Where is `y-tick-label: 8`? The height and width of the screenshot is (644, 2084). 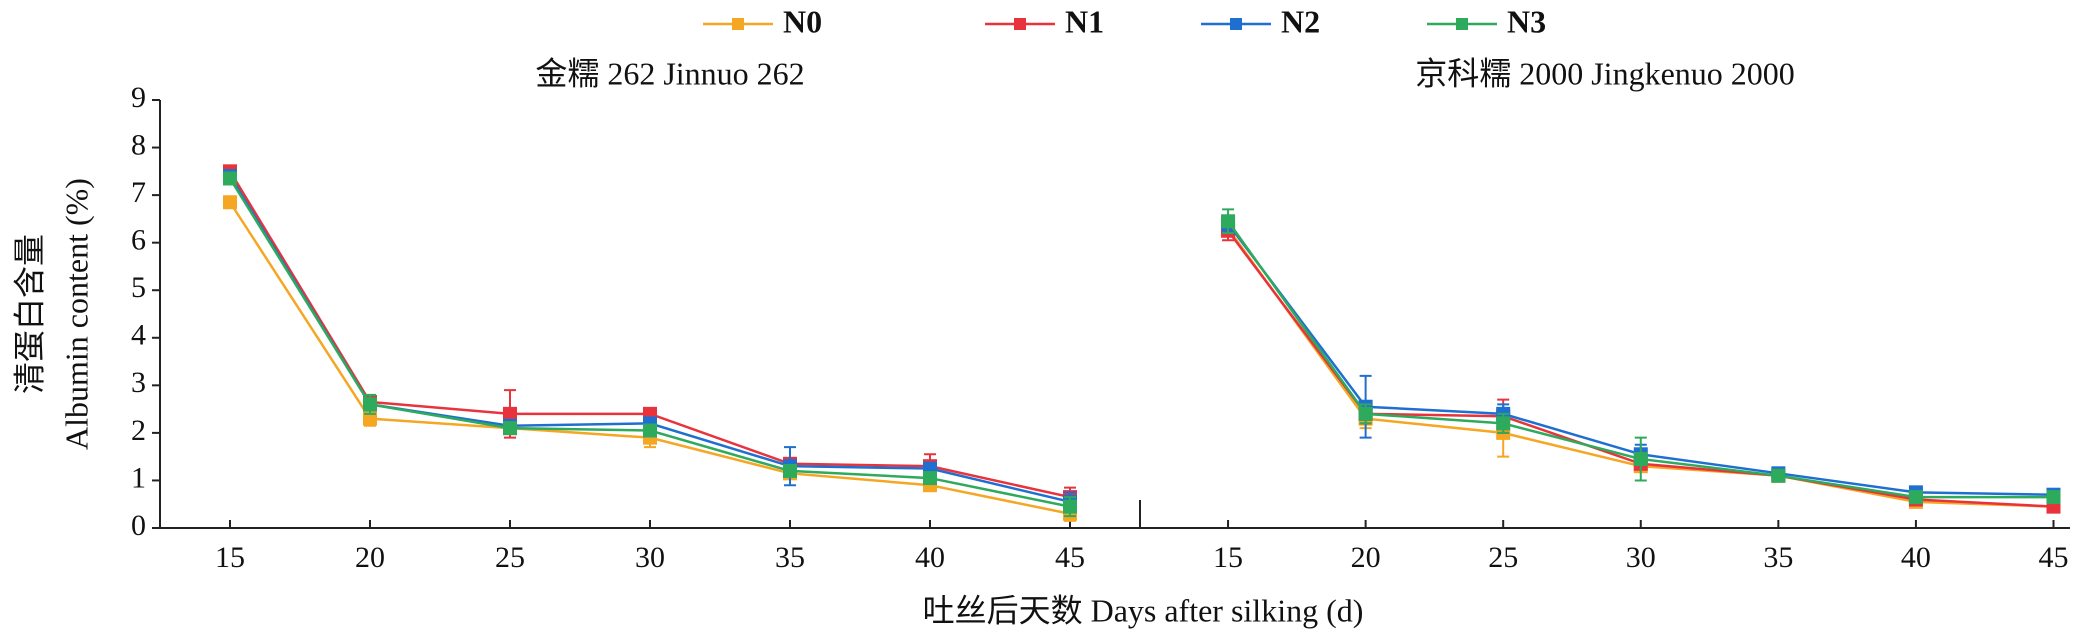 y-tick-label: 8 is located at coordinates (138, 144).